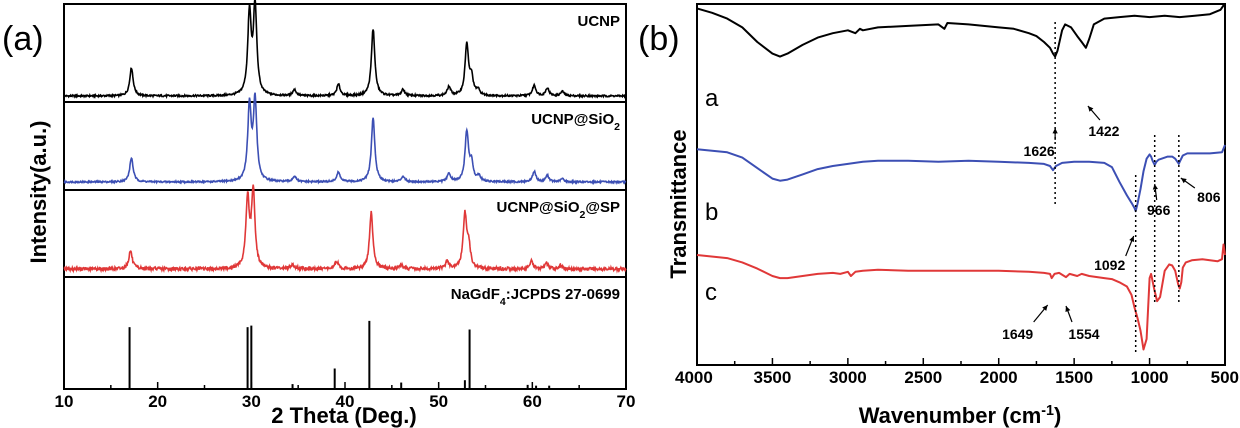 The height and width of the screenshot is (428, 1240). I want to click on panel-a-y-axis-label: Intensity(a.u.), so click(38, 191).